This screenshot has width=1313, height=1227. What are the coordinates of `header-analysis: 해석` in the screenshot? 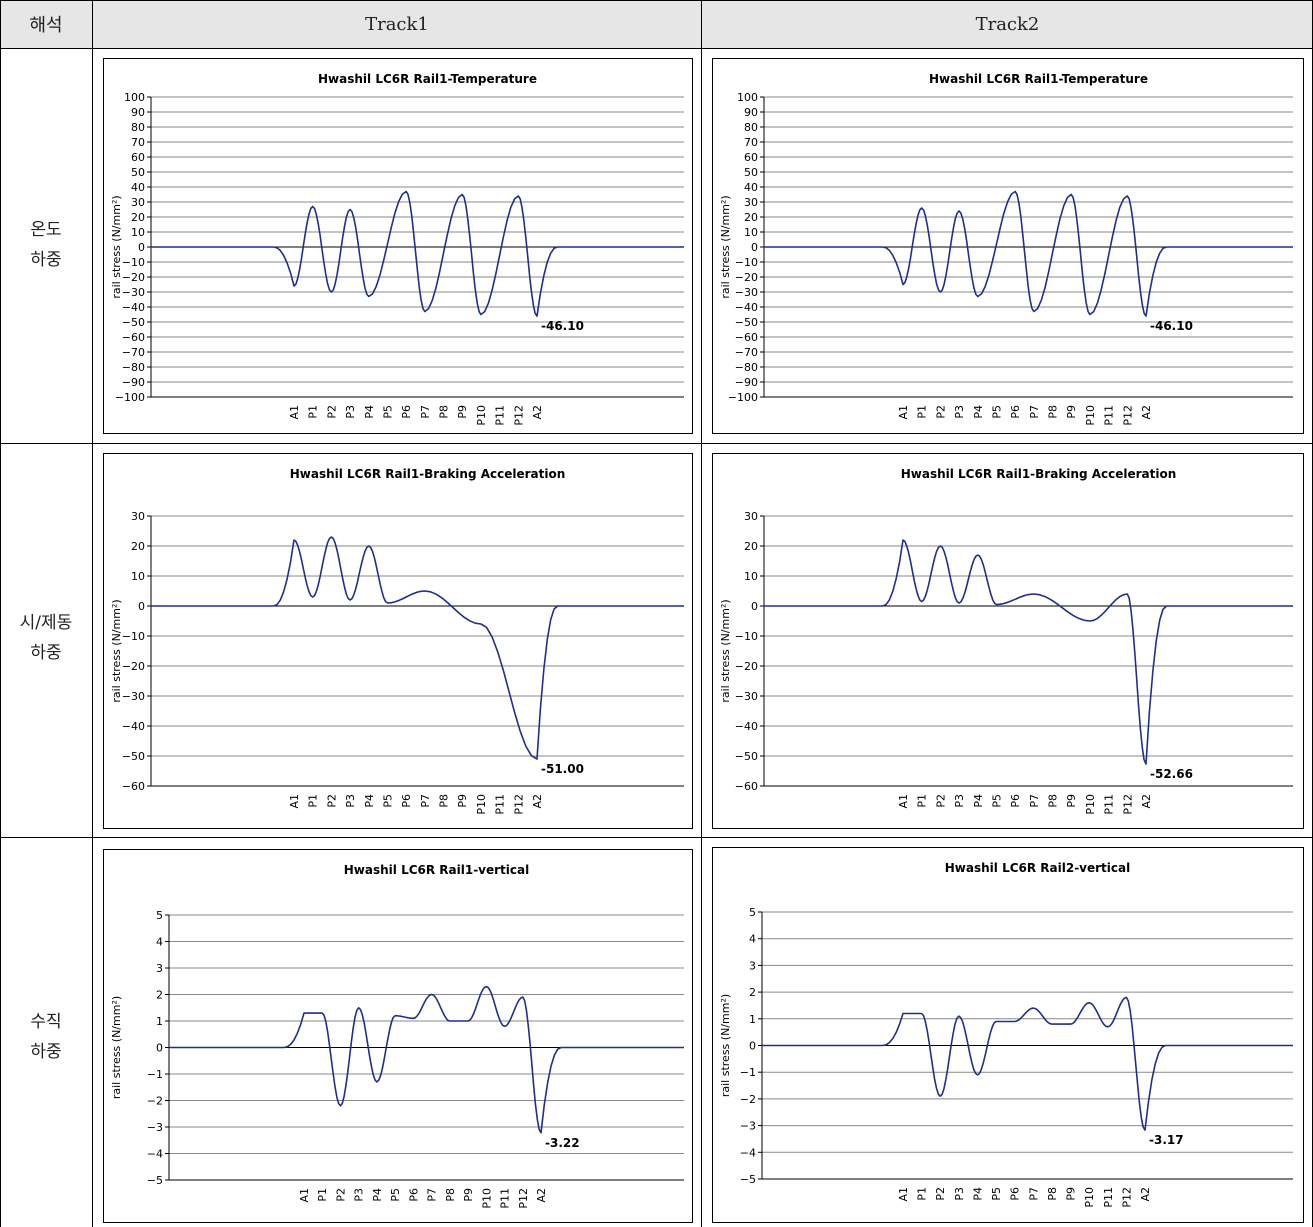 It's located at (46, 24).